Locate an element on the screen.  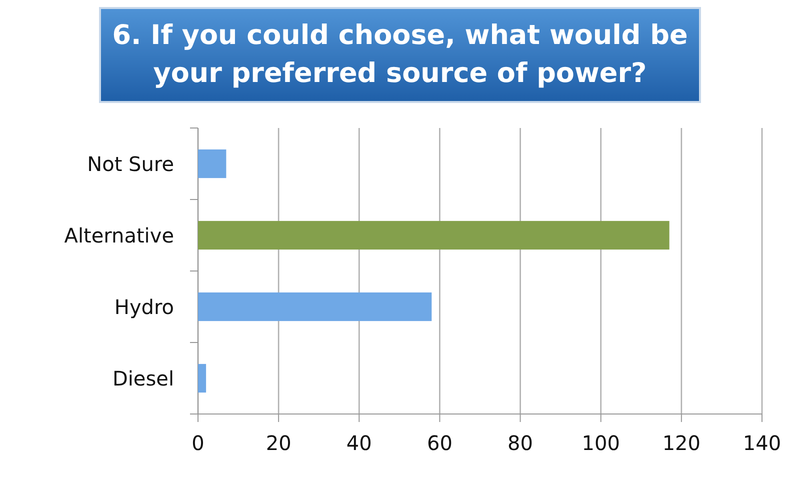
x-tick-label: 140 is located at coordinates (762, 443).